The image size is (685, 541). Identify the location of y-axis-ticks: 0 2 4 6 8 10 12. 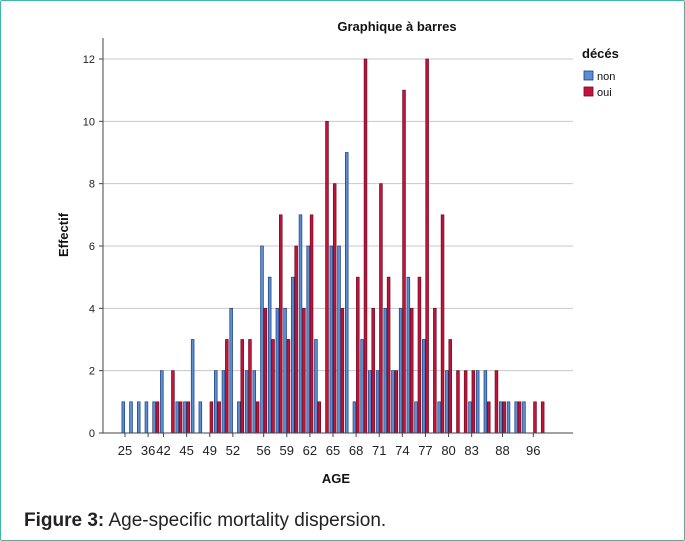
(93, 247).